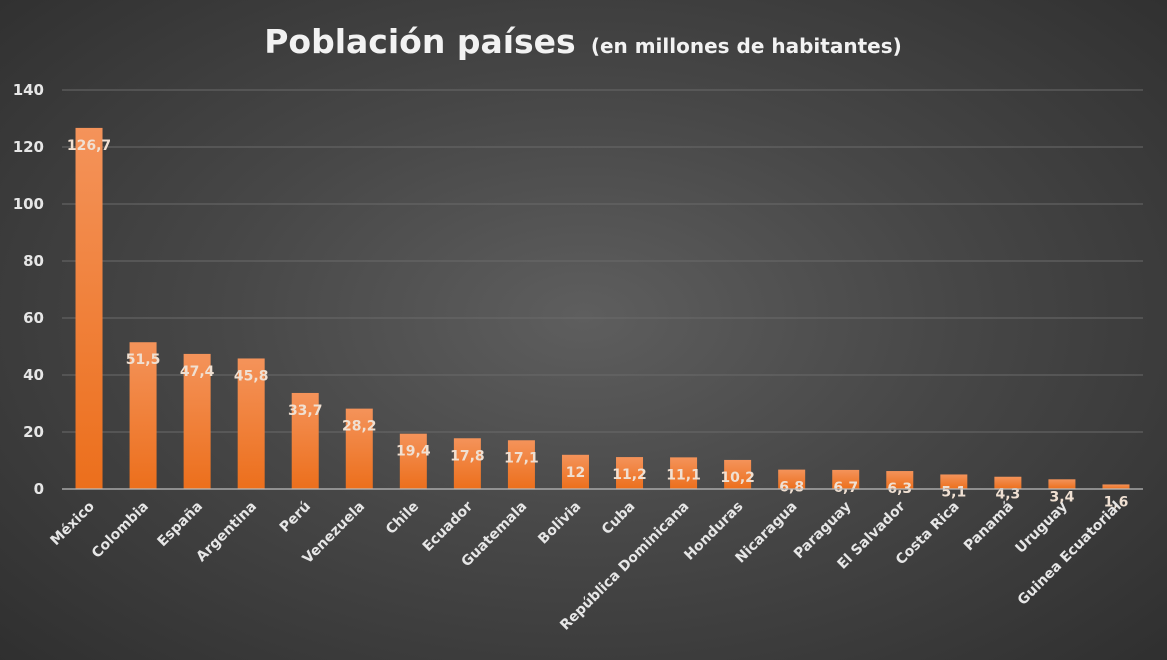 This screenshot has width=1167, height=660. What do you see at coordinates (28, 204) in the screenshot?
I see `y-tick-label: 100` at bounding box center [28, 204].